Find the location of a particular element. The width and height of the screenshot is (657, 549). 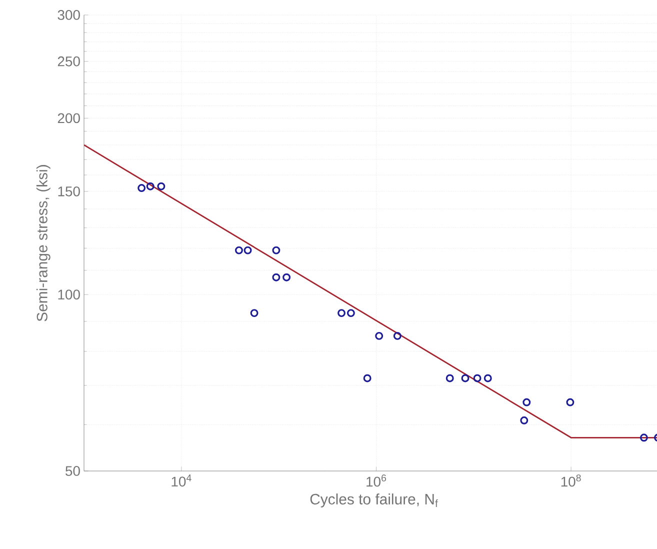

y-tick-label: 50 is located at coordinates (73, 471).